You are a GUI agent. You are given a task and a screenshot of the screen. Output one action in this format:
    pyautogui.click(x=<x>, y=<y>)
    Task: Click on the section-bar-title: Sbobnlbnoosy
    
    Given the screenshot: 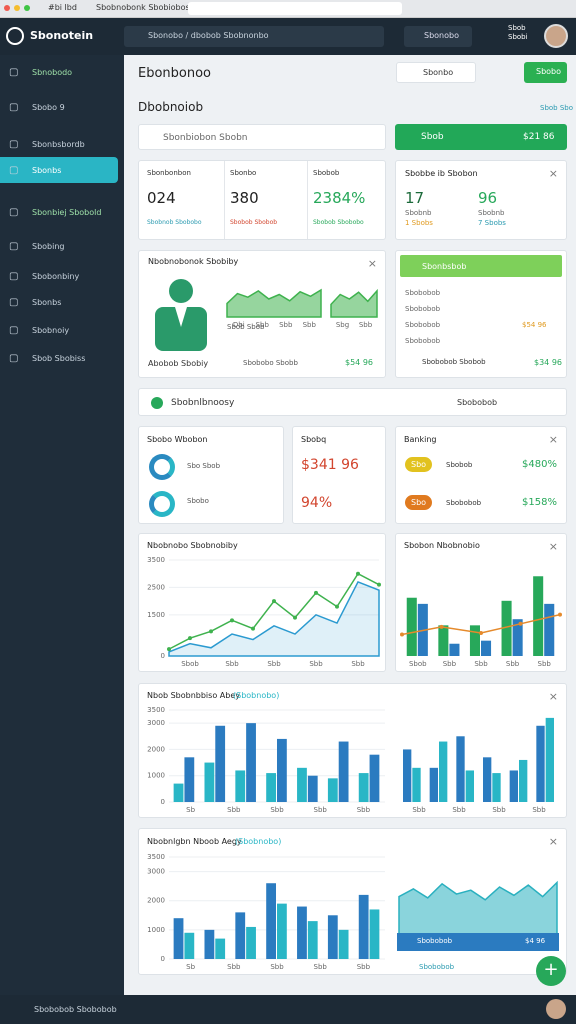 What is the action you would take?
    pyautogui.click(x=203, y=403)
    